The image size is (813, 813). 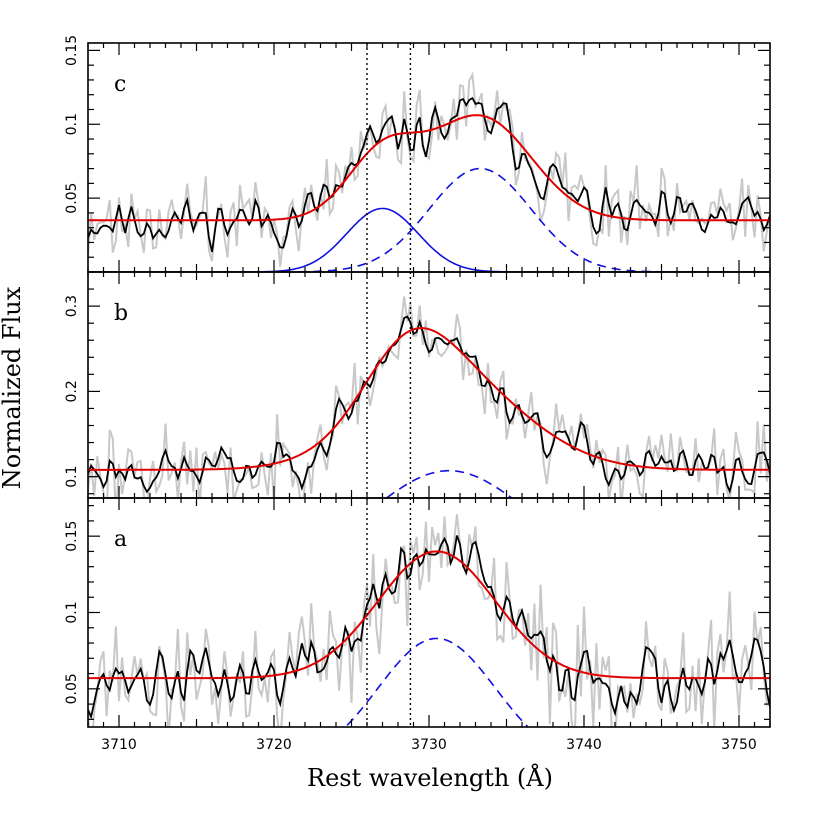 What do you see at coordinates (120, 84) in the screenshot?
I see `panel-c-label: c` at bounding box center [120, 84].